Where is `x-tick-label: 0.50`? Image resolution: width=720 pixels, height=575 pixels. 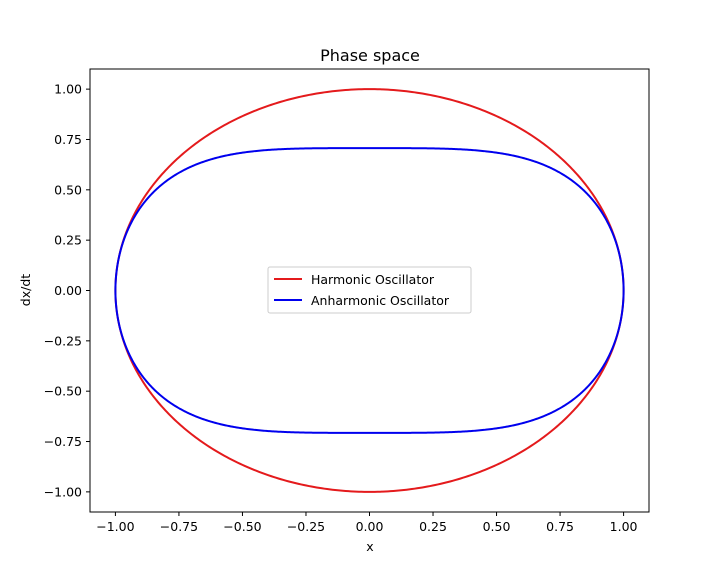
x-tick-label: 0.50 is located at coordinates (497, 526).